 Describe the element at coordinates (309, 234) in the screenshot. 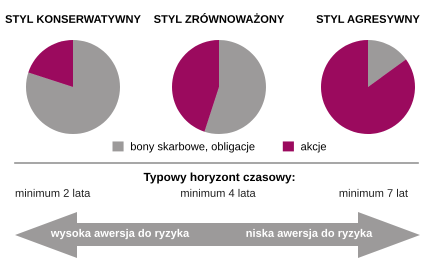

I see `text: niska awersja do ryzyka` at that location.